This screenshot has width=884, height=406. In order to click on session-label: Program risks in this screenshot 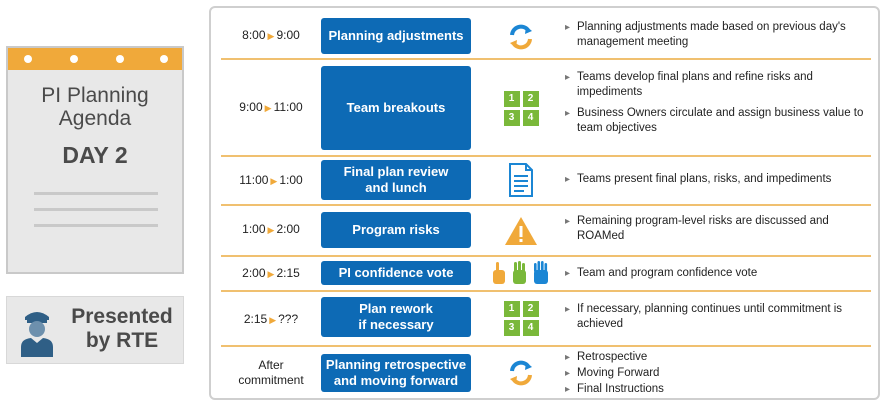, I will do `click(396, 229)`.